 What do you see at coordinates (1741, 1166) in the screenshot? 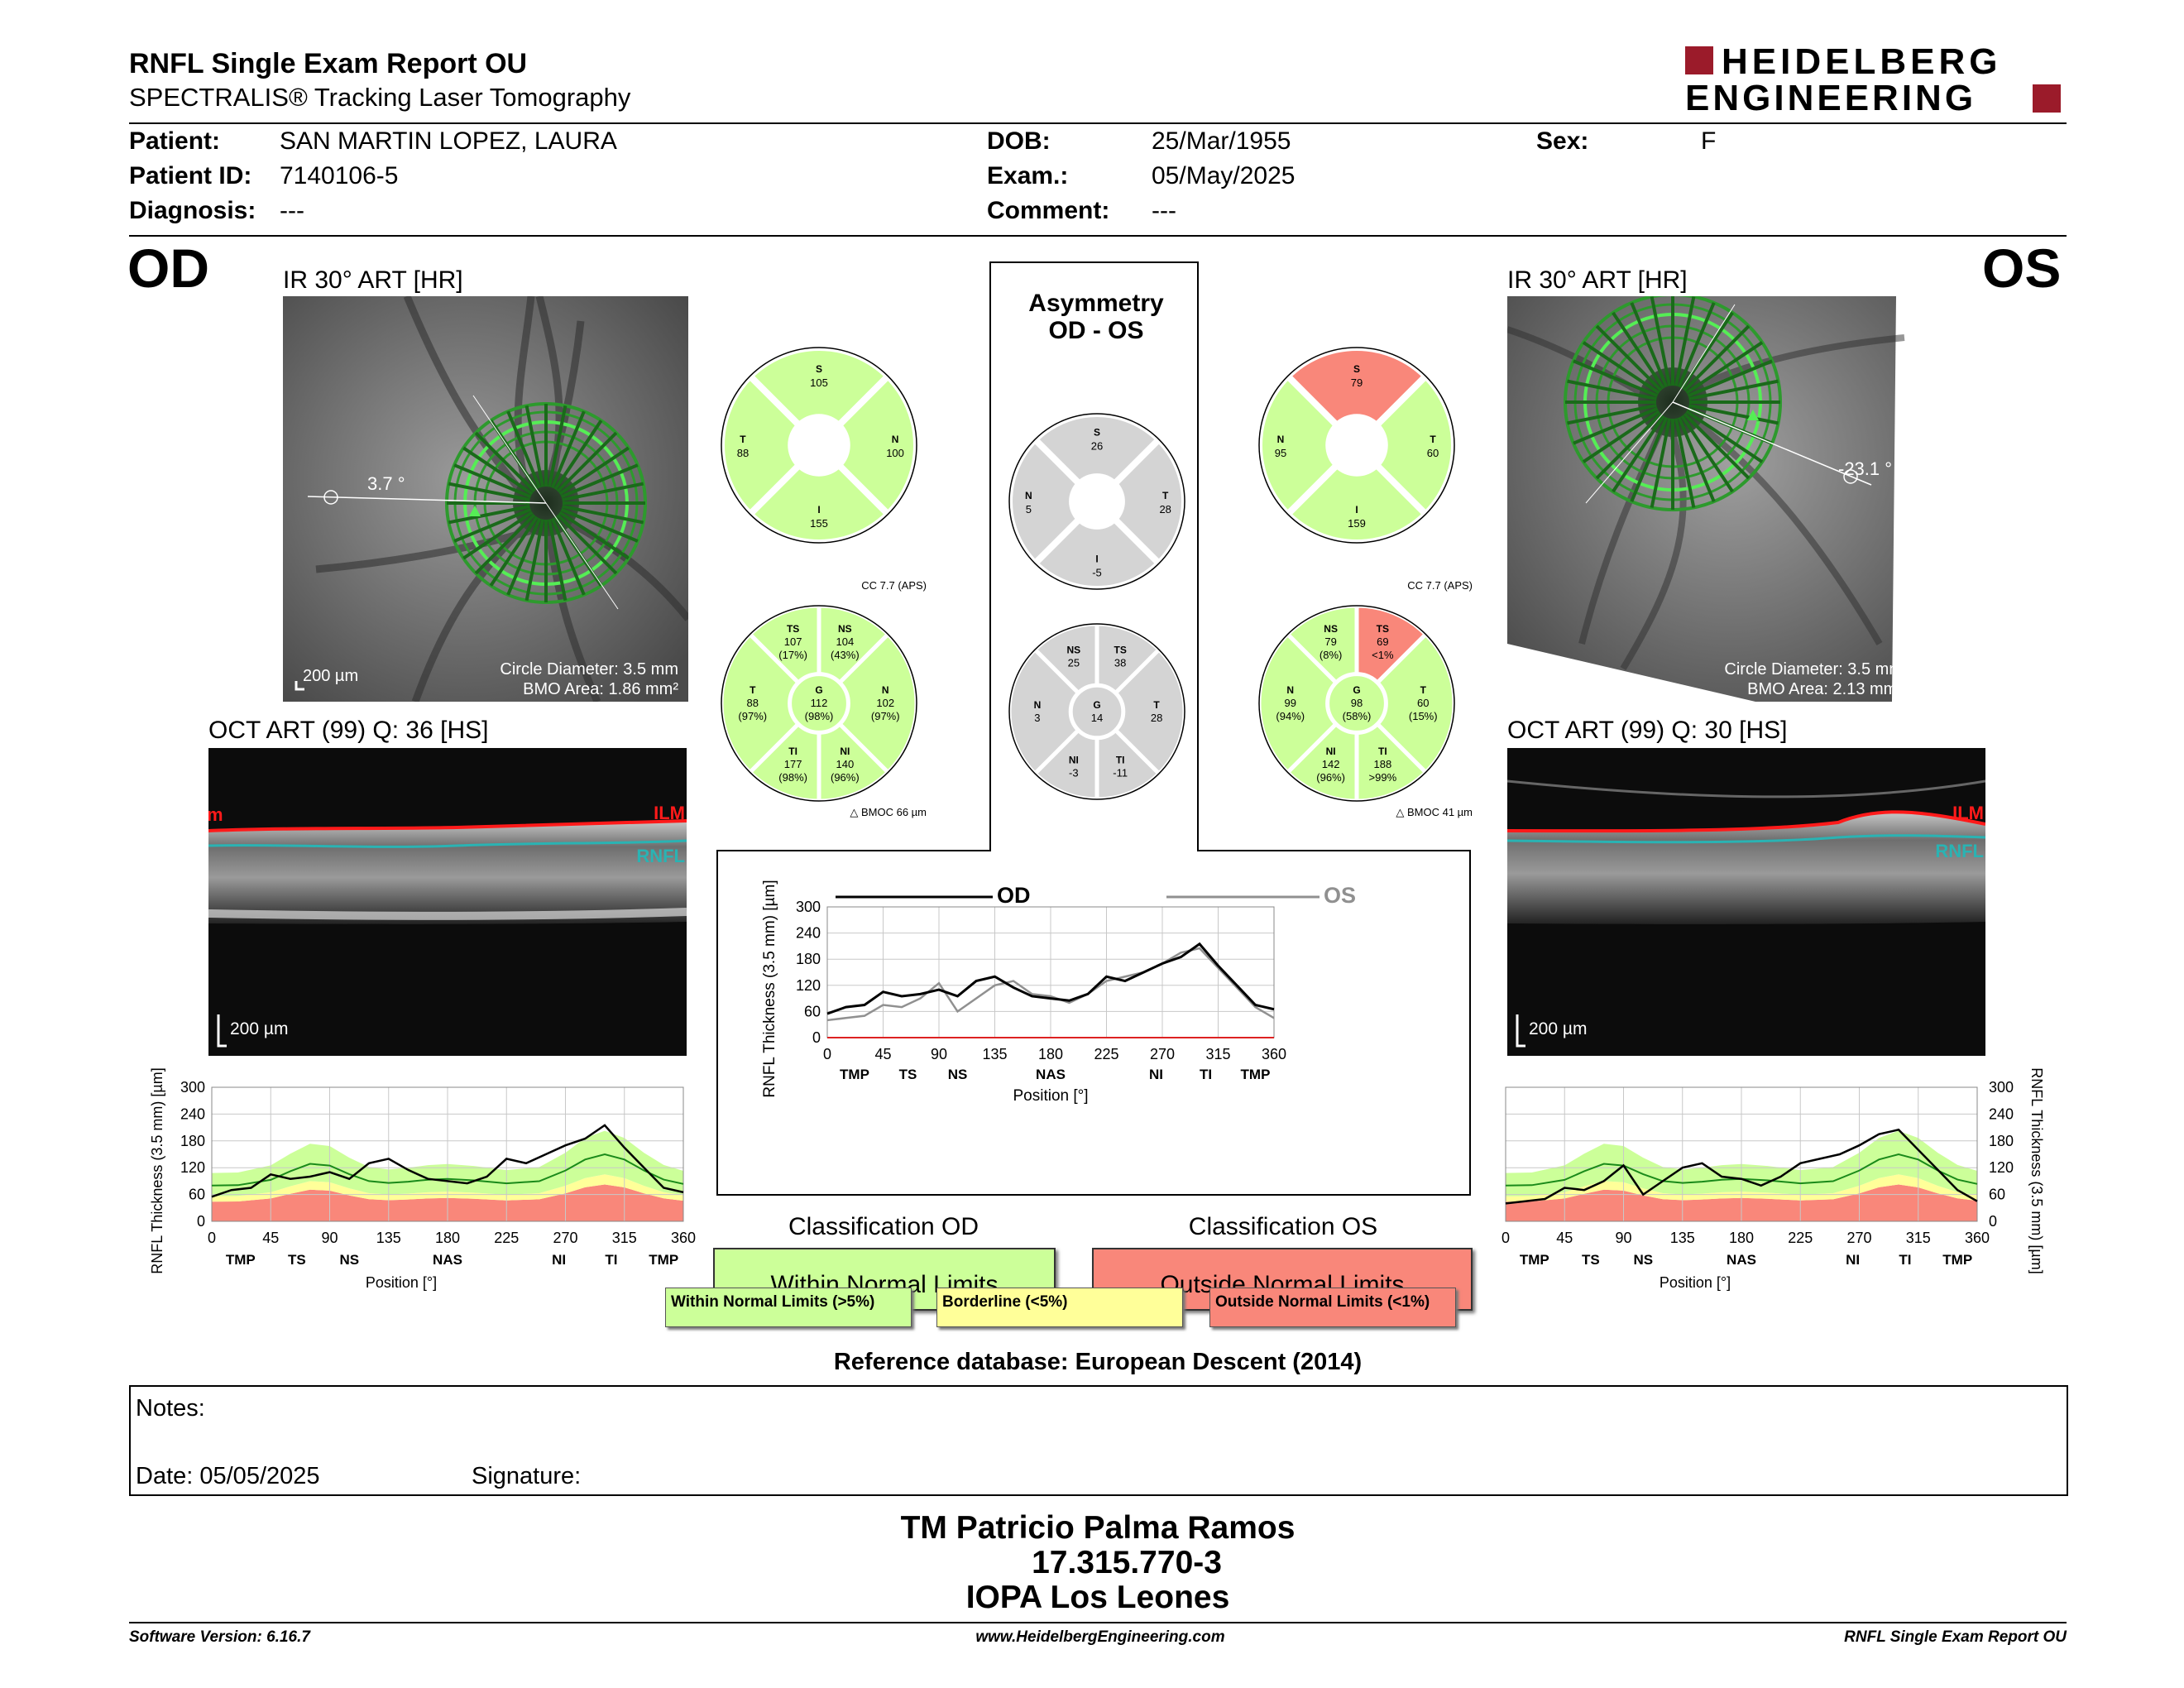
I see `thickness-profile` at bounding box center [1741, 1166].